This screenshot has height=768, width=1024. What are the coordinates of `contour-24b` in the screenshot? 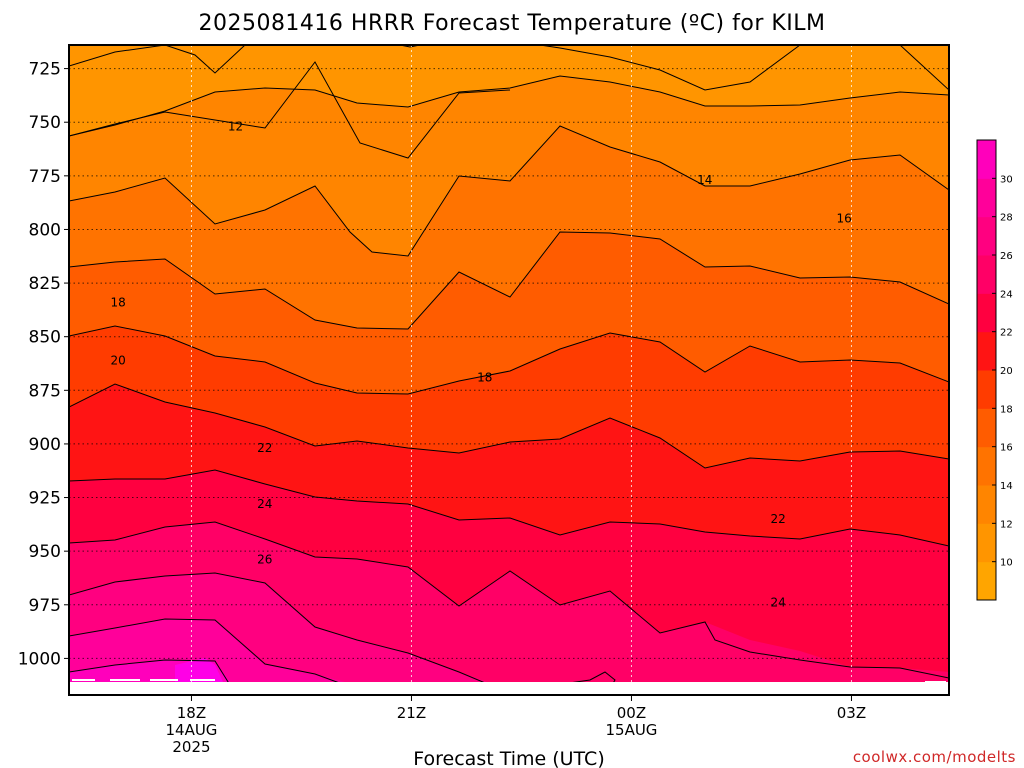 It's located at (594, 676).